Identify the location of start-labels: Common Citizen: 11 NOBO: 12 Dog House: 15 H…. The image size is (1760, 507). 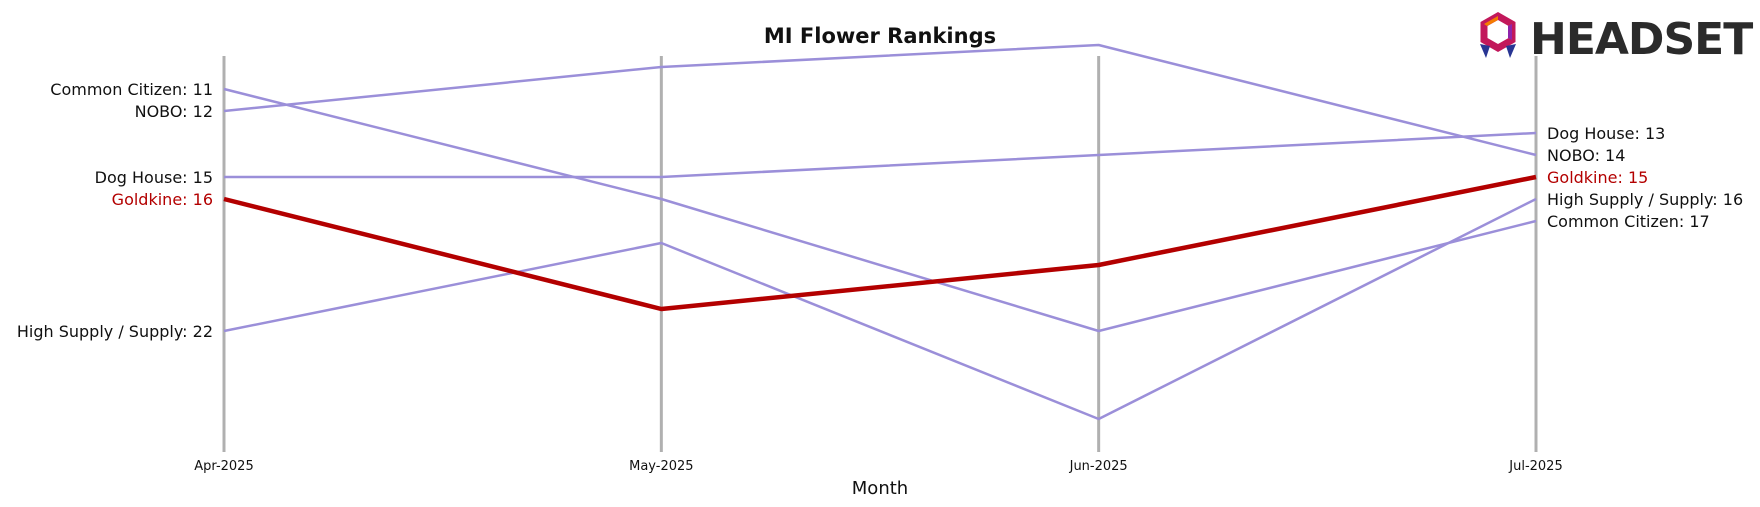
(115, 210).